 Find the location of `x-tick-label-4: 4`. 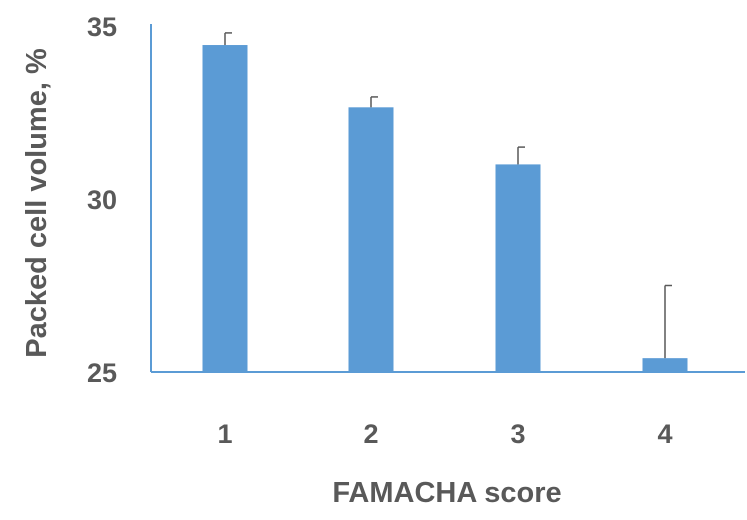

x-tick-label-4: 4 is located at coordinates (664, 434).